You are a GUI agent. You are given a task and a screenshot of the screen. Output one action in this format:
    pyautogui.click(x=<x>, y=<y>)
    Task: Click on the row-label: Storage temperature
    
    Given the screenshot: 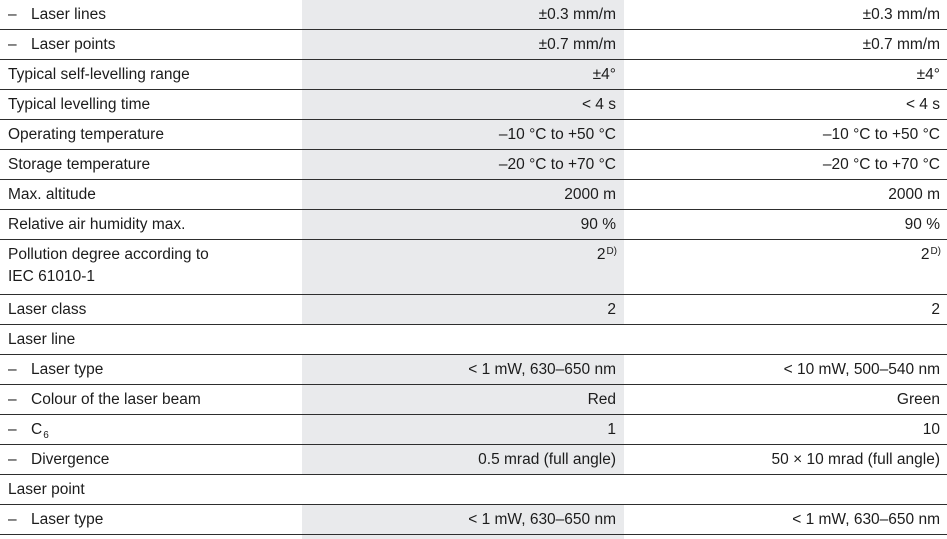 What is the action you would take?
    pyautogui.click(x=151, y=164)
    